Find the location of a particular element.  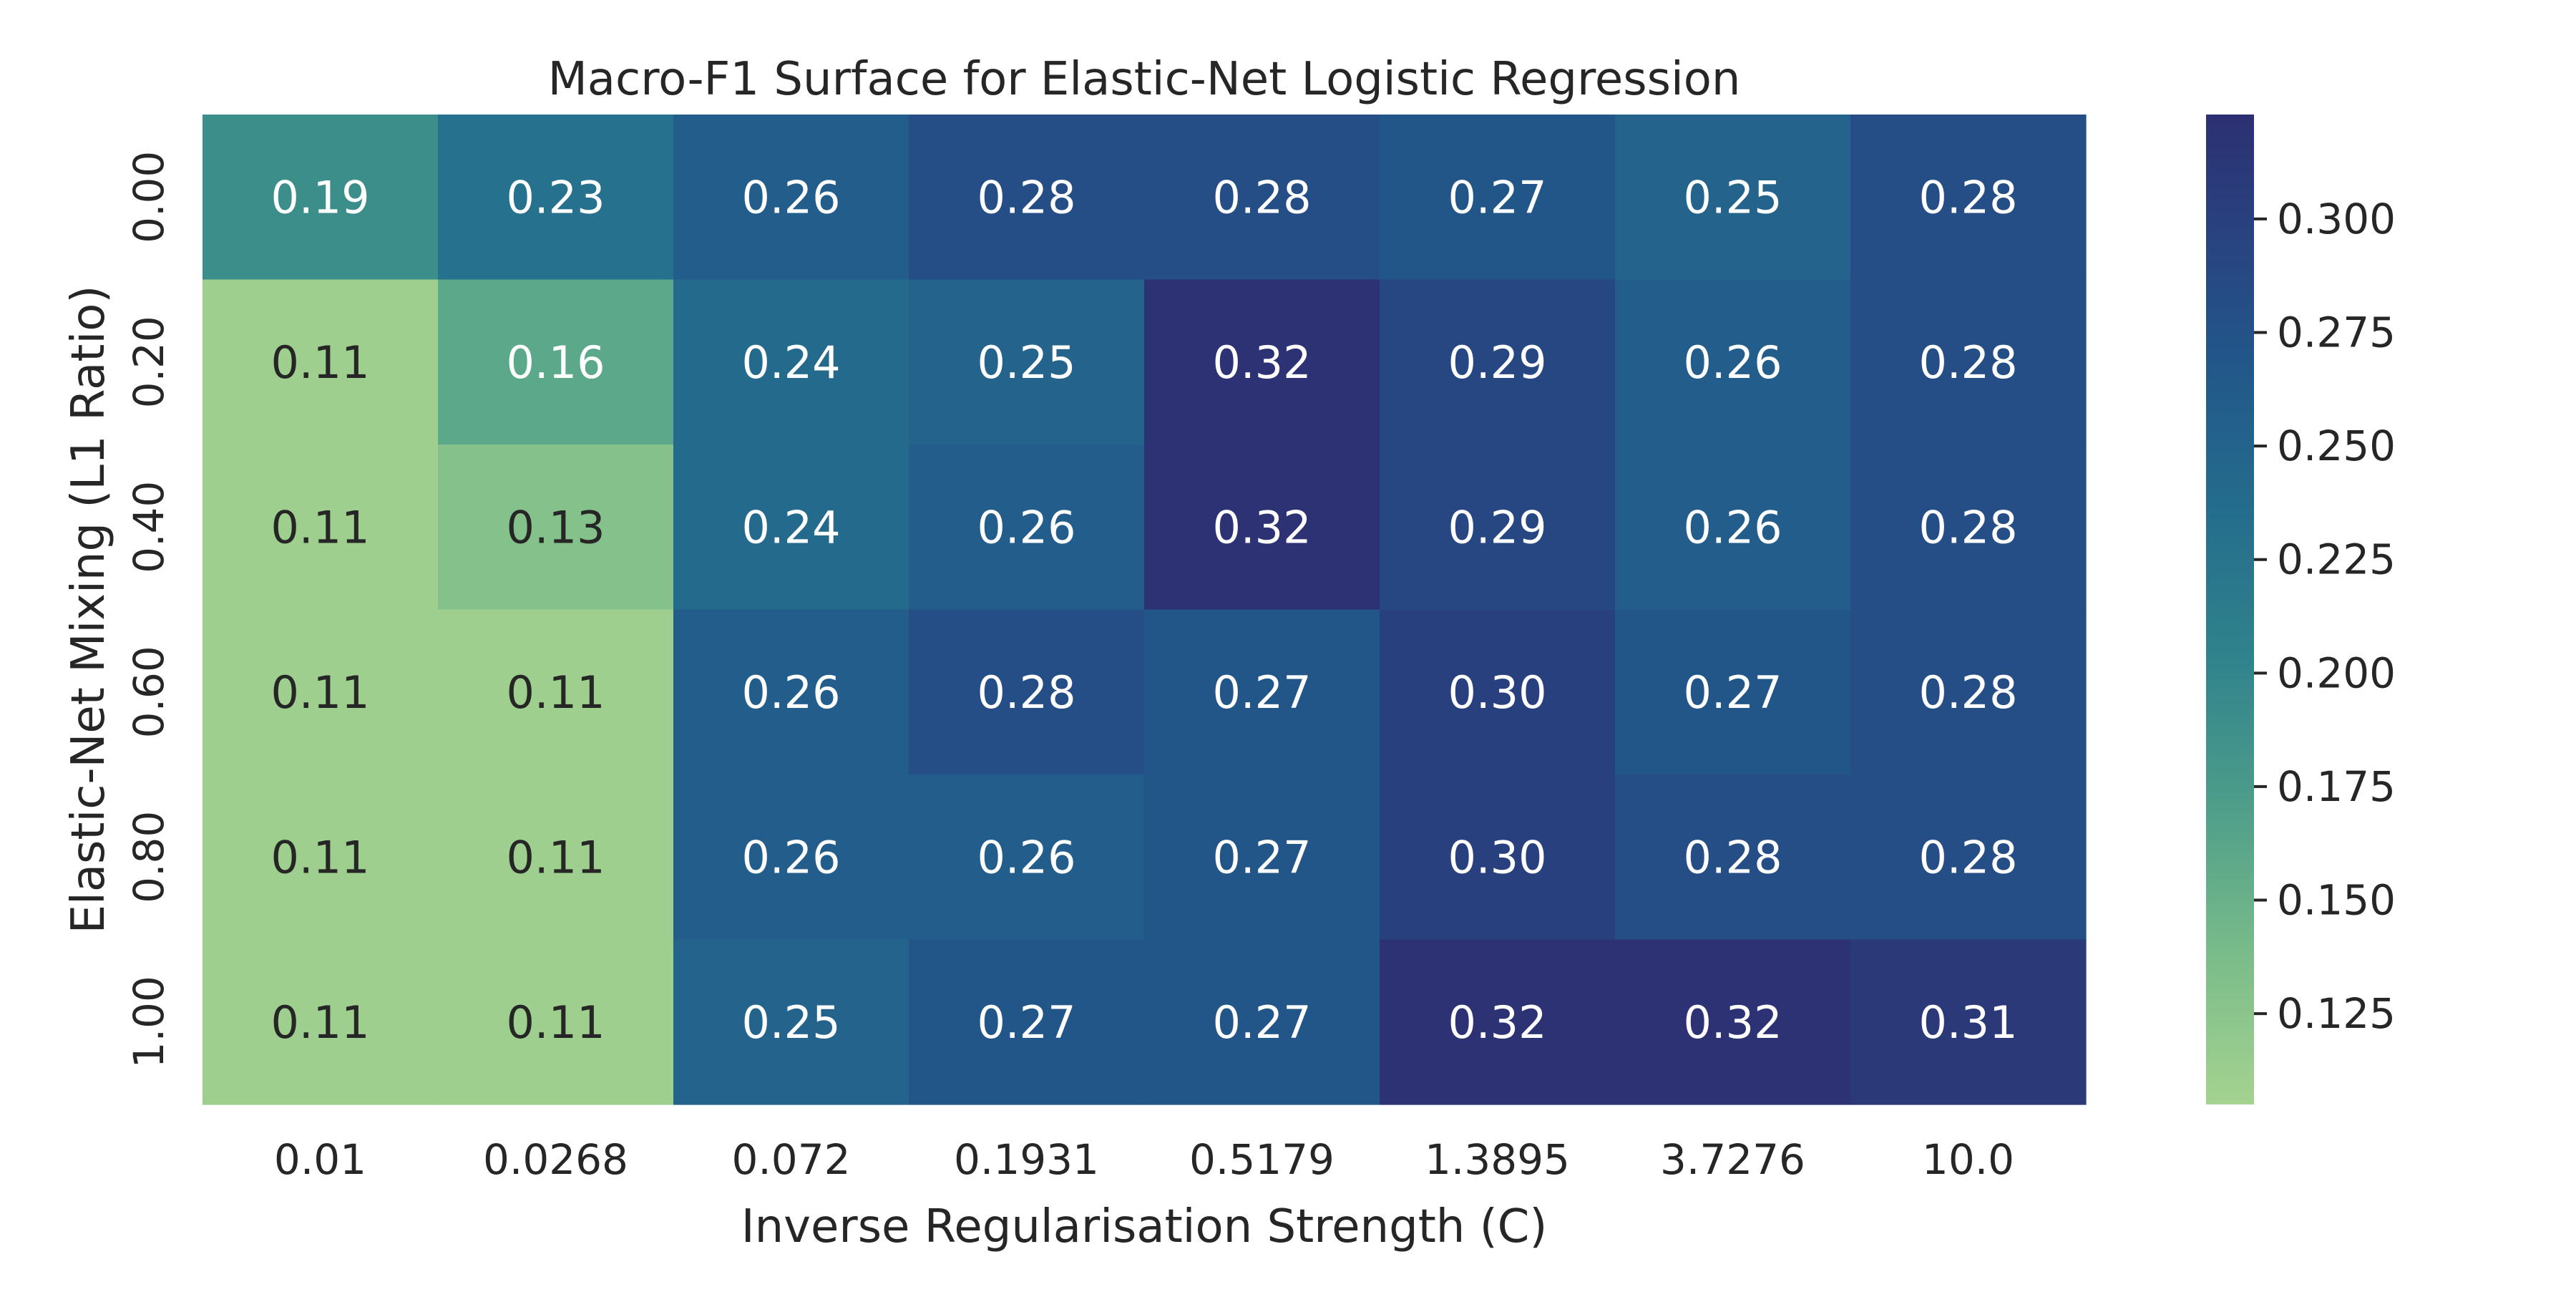

heatmap-cell-r4-c2 is located at coordinates (791, 857).